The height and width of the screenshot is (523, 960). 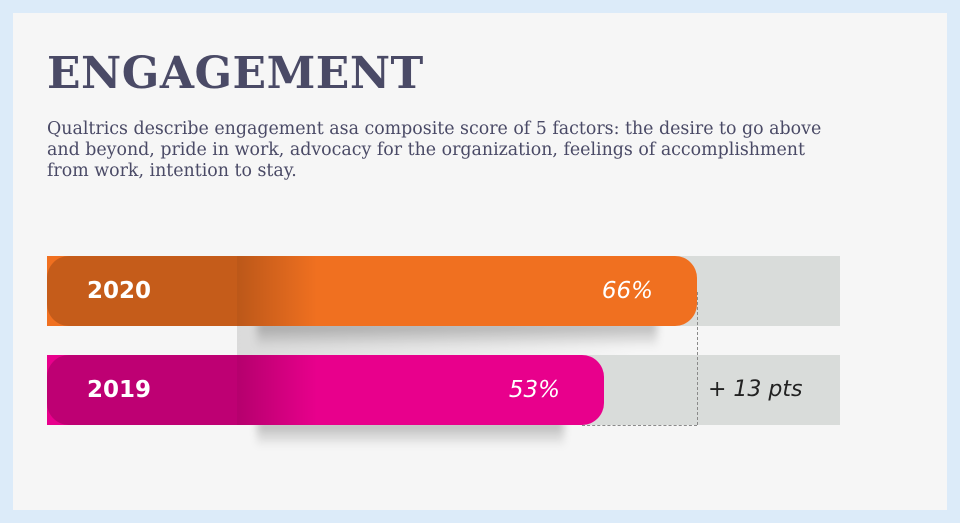 What do you see at coordinates (372, 291) in the screenshot?
I see `bar-2020: 2020 66%` at bounding box center [372, 291].